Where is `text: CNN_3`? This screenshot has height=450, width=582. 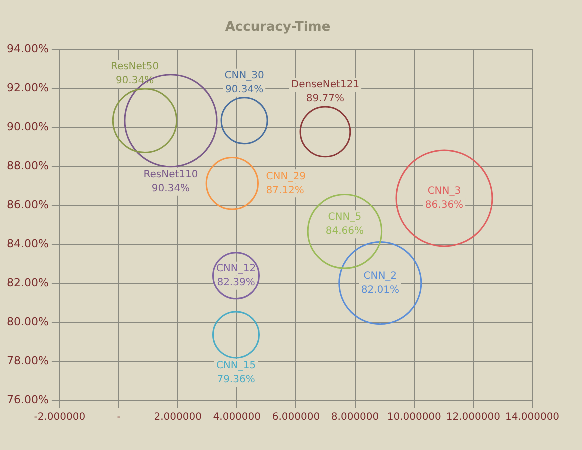 text: CNN_3 is located at coordinates (445, 192).